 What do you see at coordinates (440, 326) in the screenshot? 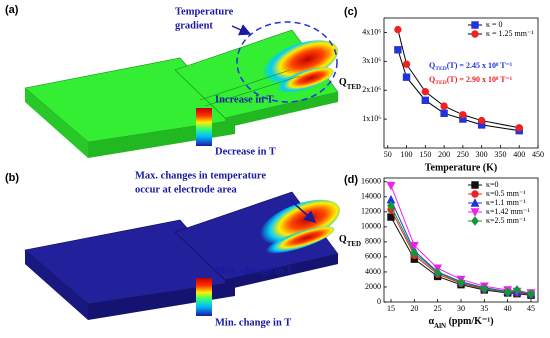
I see `x-axis-label-sub: AlN` at bounding box center [440, 326].